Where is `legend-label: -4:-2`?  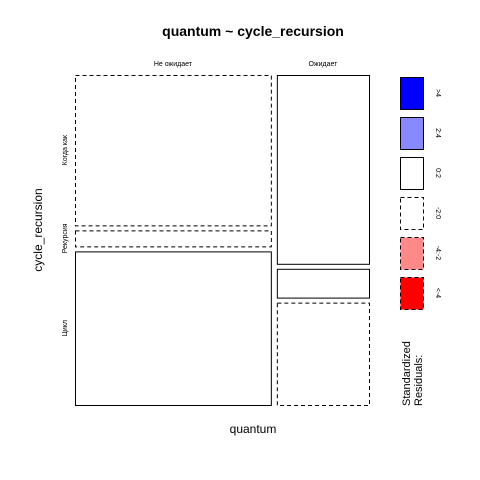
legend-label: -4:-2 is located at coordinates (437, 253).